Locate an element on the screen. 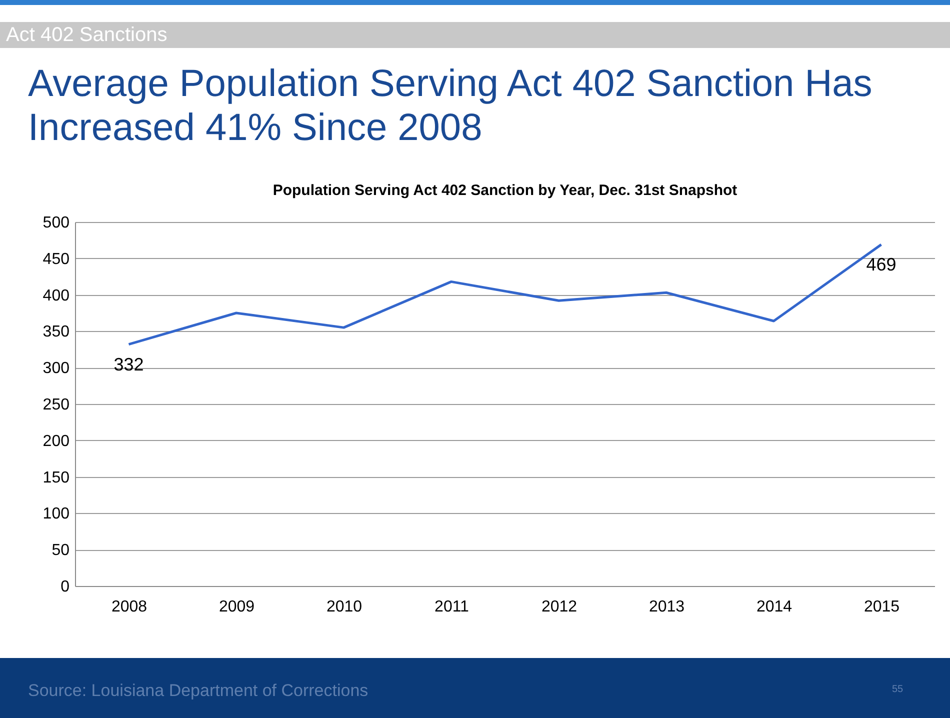 The image size is (950, 718). y-tick-label: 150 is located at coordinates (56, 477).